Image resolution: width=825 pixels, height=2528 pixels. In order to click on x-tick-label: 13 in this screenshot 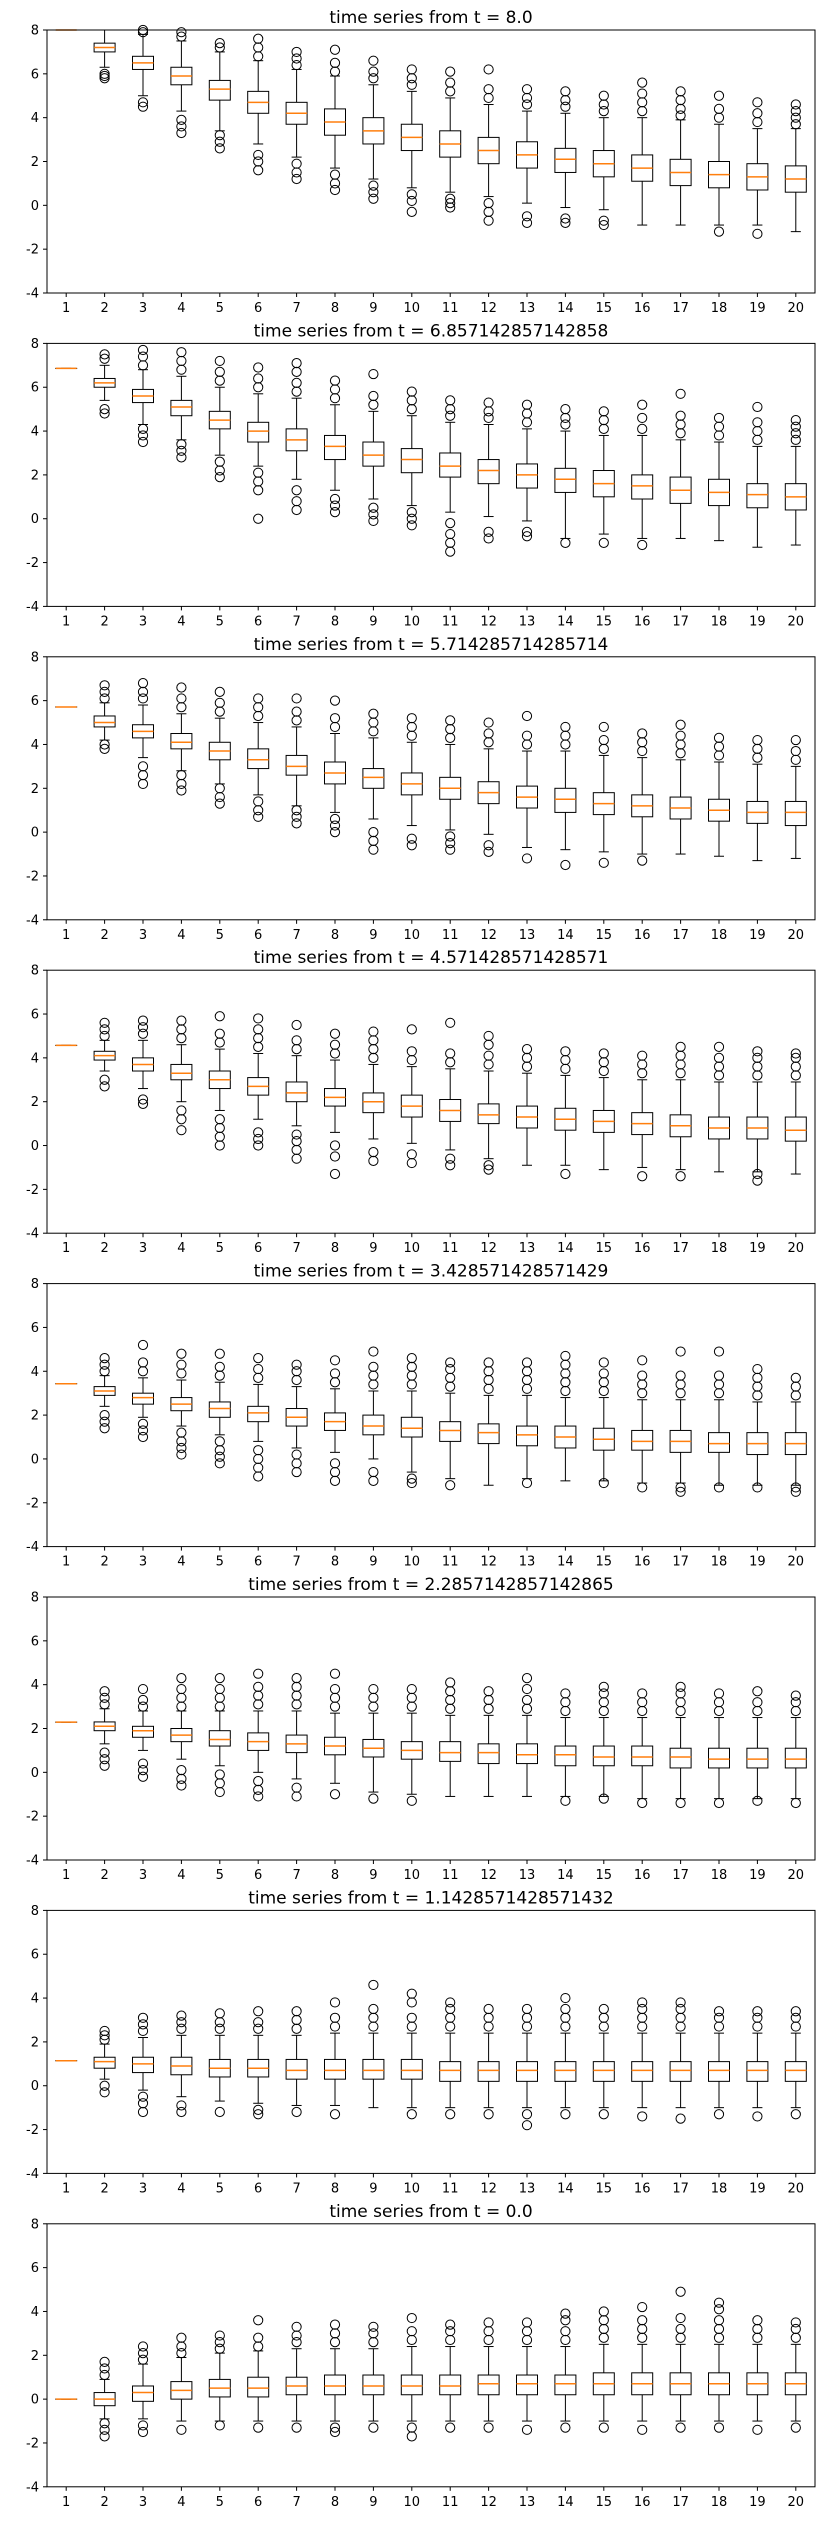, I will do `click(527, 1248)`.